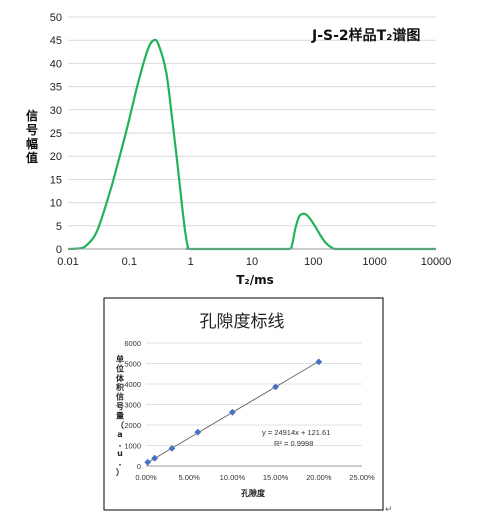 This screenshot has width=488, height=518. Describe the element at coordinates (132, 425) in the screenshot. I see `calibration-y-tick-label: 2000` at that location.